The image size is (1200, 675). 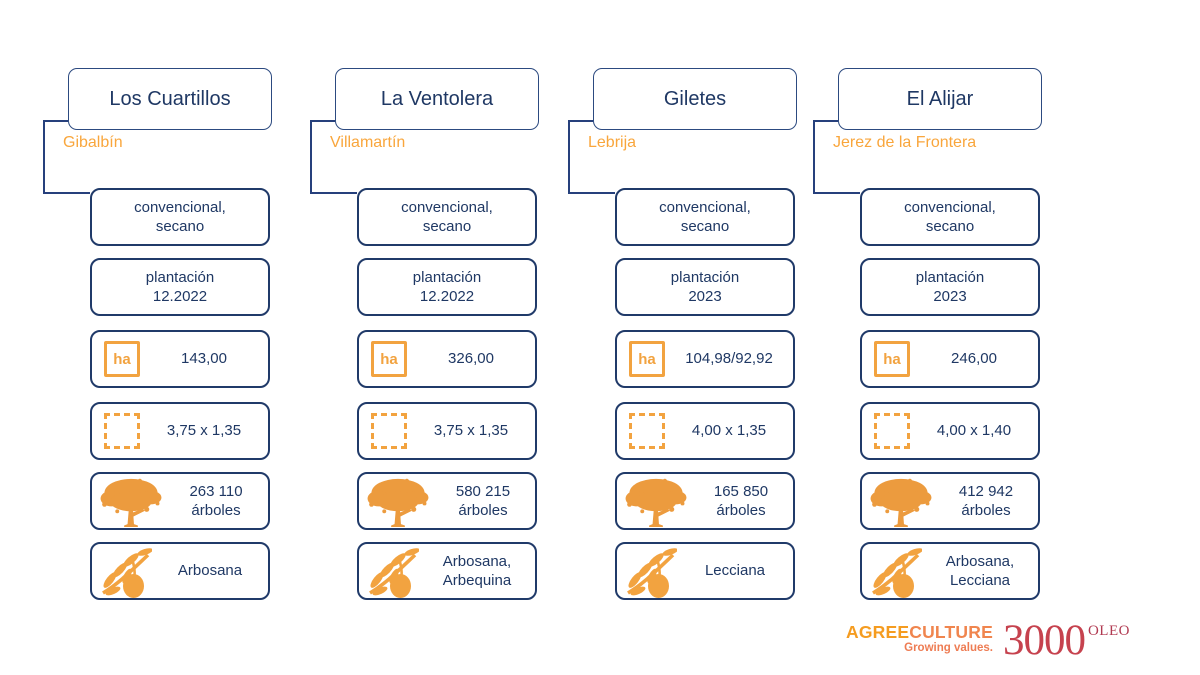 What do you see at coordinates (741, 501) in the screenshot?
I see `trees-value: 165 850 árboles` at bounding box center [741, 501].